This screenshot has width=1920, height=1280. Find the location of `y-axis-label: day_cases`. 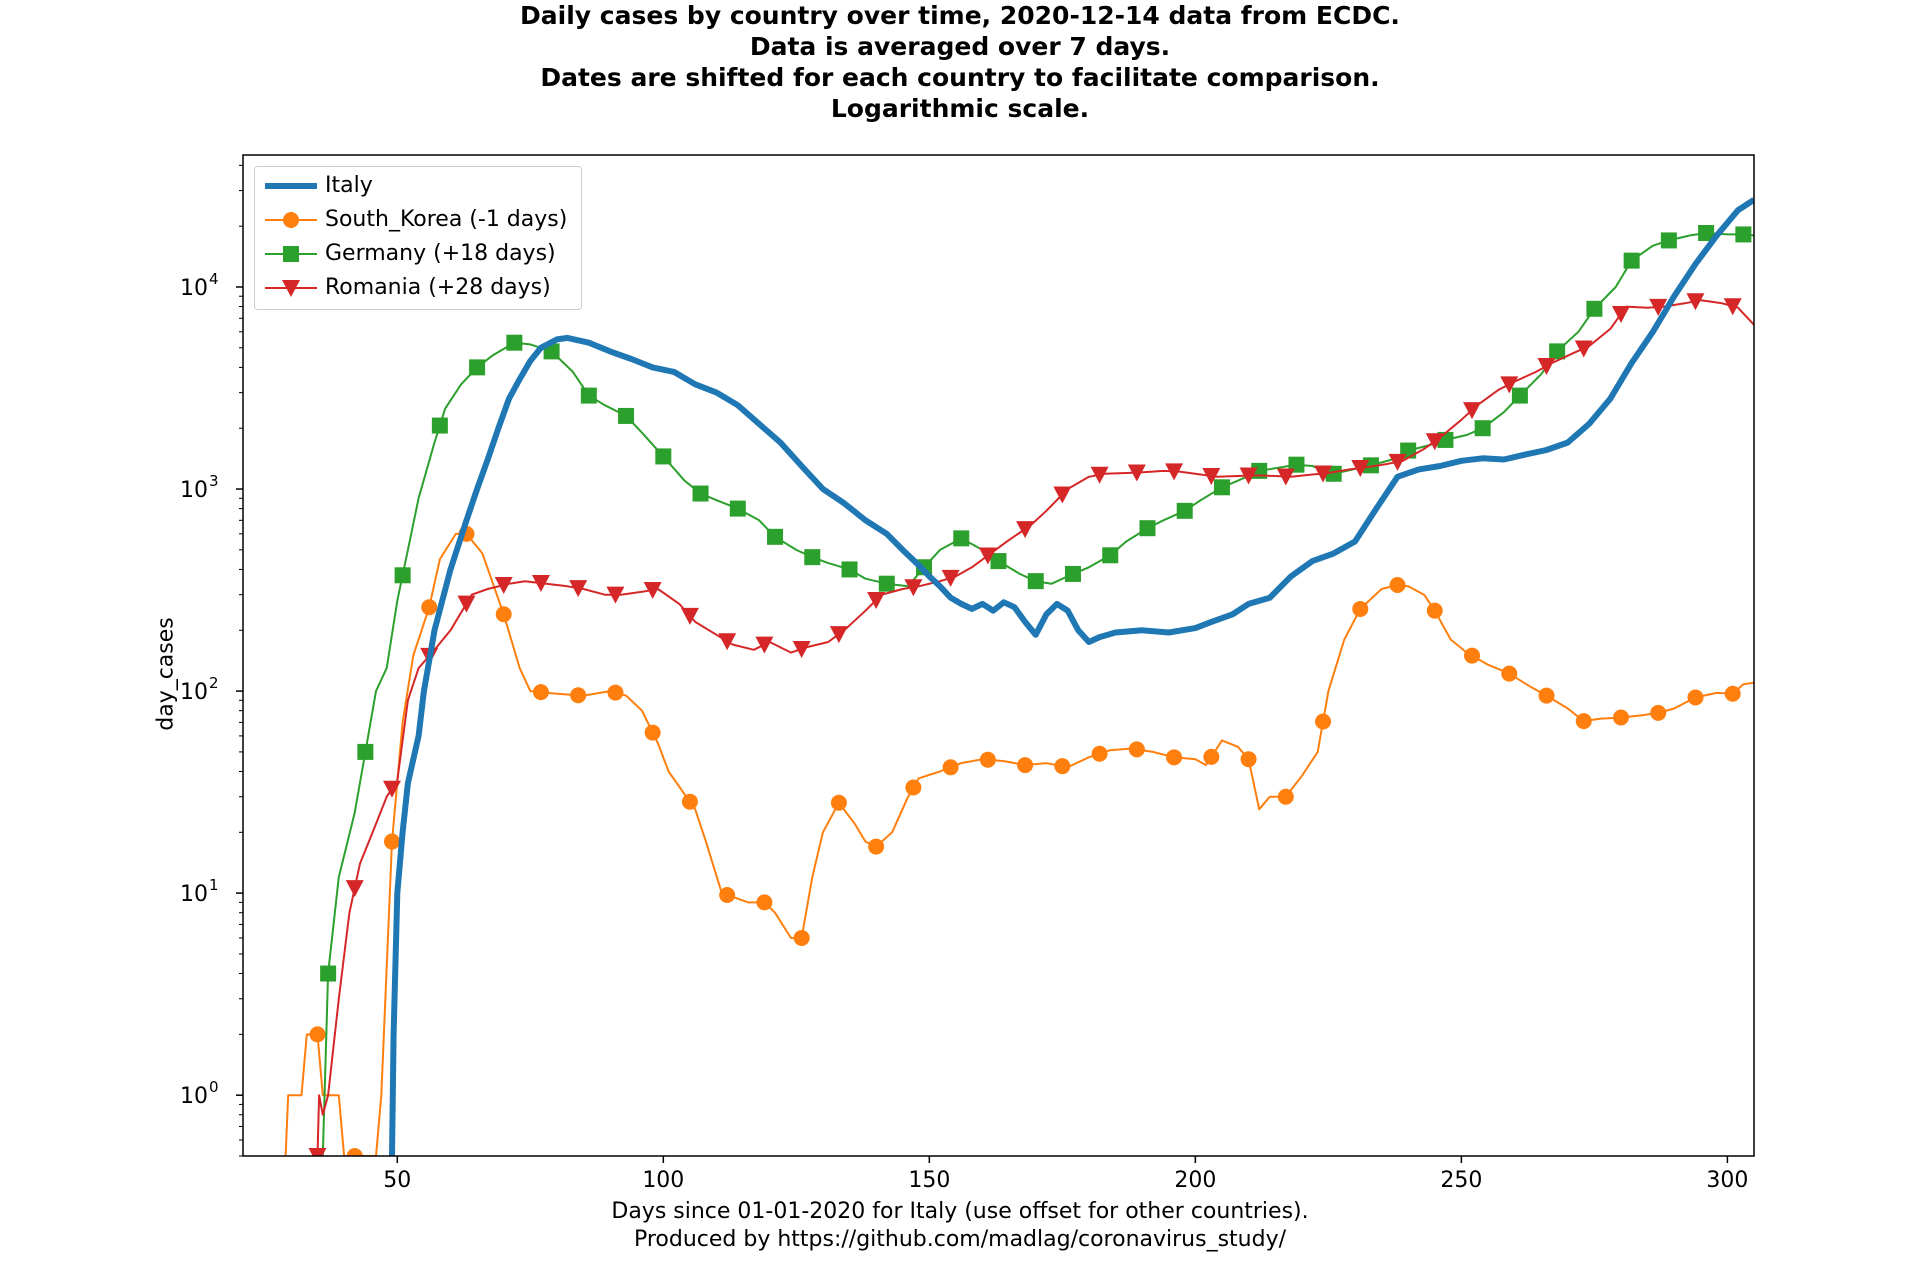

y-axis-label: day_cases is located at coordinates (166, 674).